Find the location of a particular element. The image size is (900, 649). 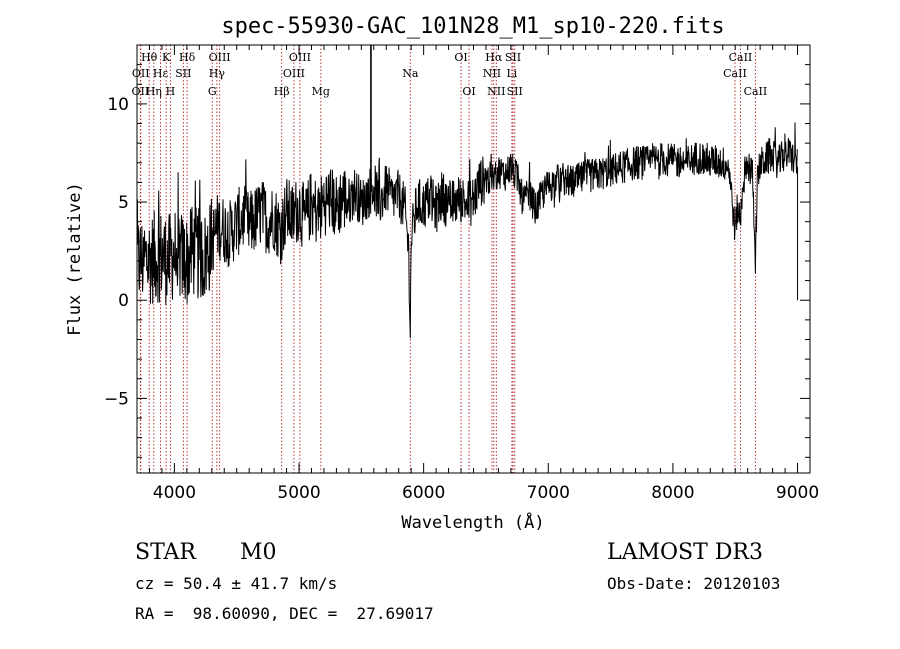

line-label-14: OIII is located at coordinates (300, 57).